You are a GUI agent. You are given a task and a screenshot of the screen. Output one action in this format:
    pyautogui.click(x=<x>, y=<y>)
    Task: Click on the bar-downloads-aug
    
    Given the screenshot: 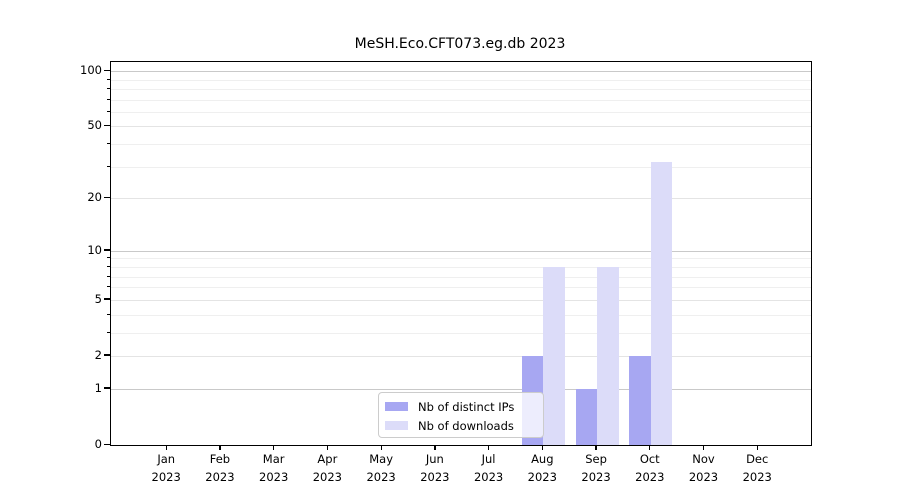 What is the action you would take?
    pyautogui.click(x=554, y=356)
    